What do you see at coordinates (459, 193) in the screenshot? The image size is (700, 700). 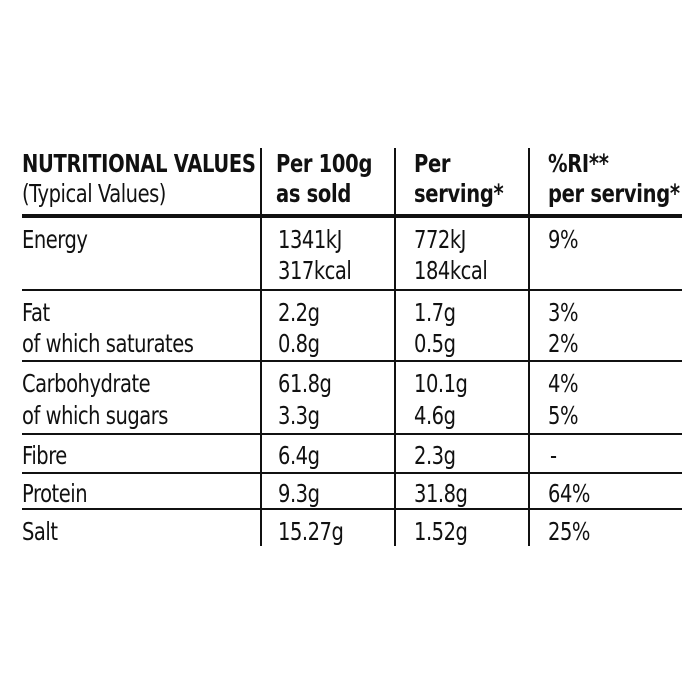 I see `header-serving: serving*` at bounding box center [459, 193].